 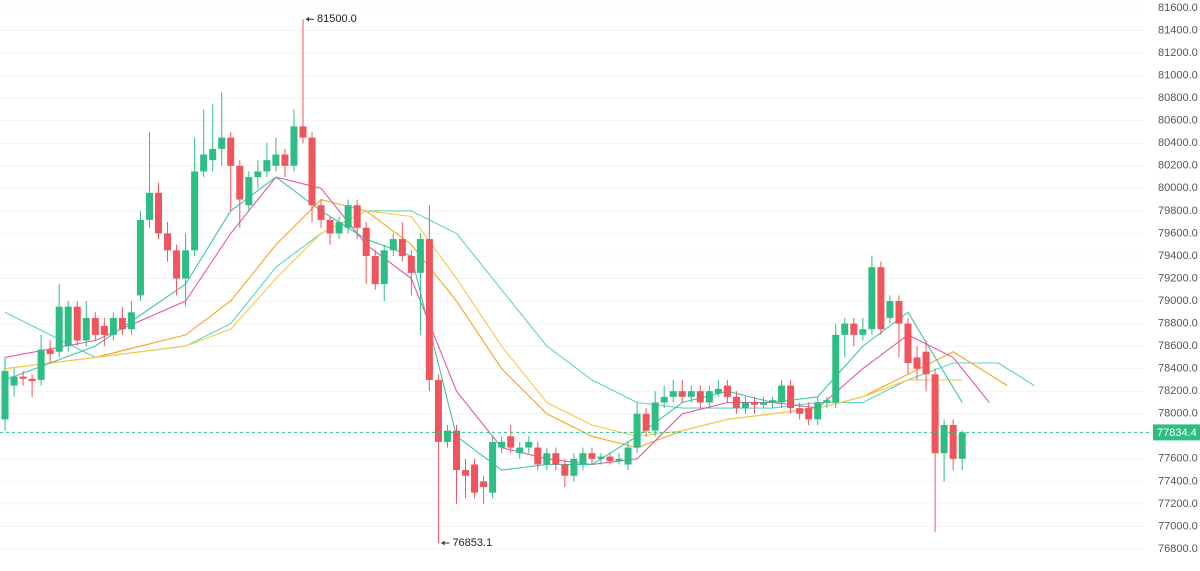 What do you see at coordinates (1178, 53) in the screenshot?
I see `y-tick-label: 81200.0` at bounding box center [1178, 53].